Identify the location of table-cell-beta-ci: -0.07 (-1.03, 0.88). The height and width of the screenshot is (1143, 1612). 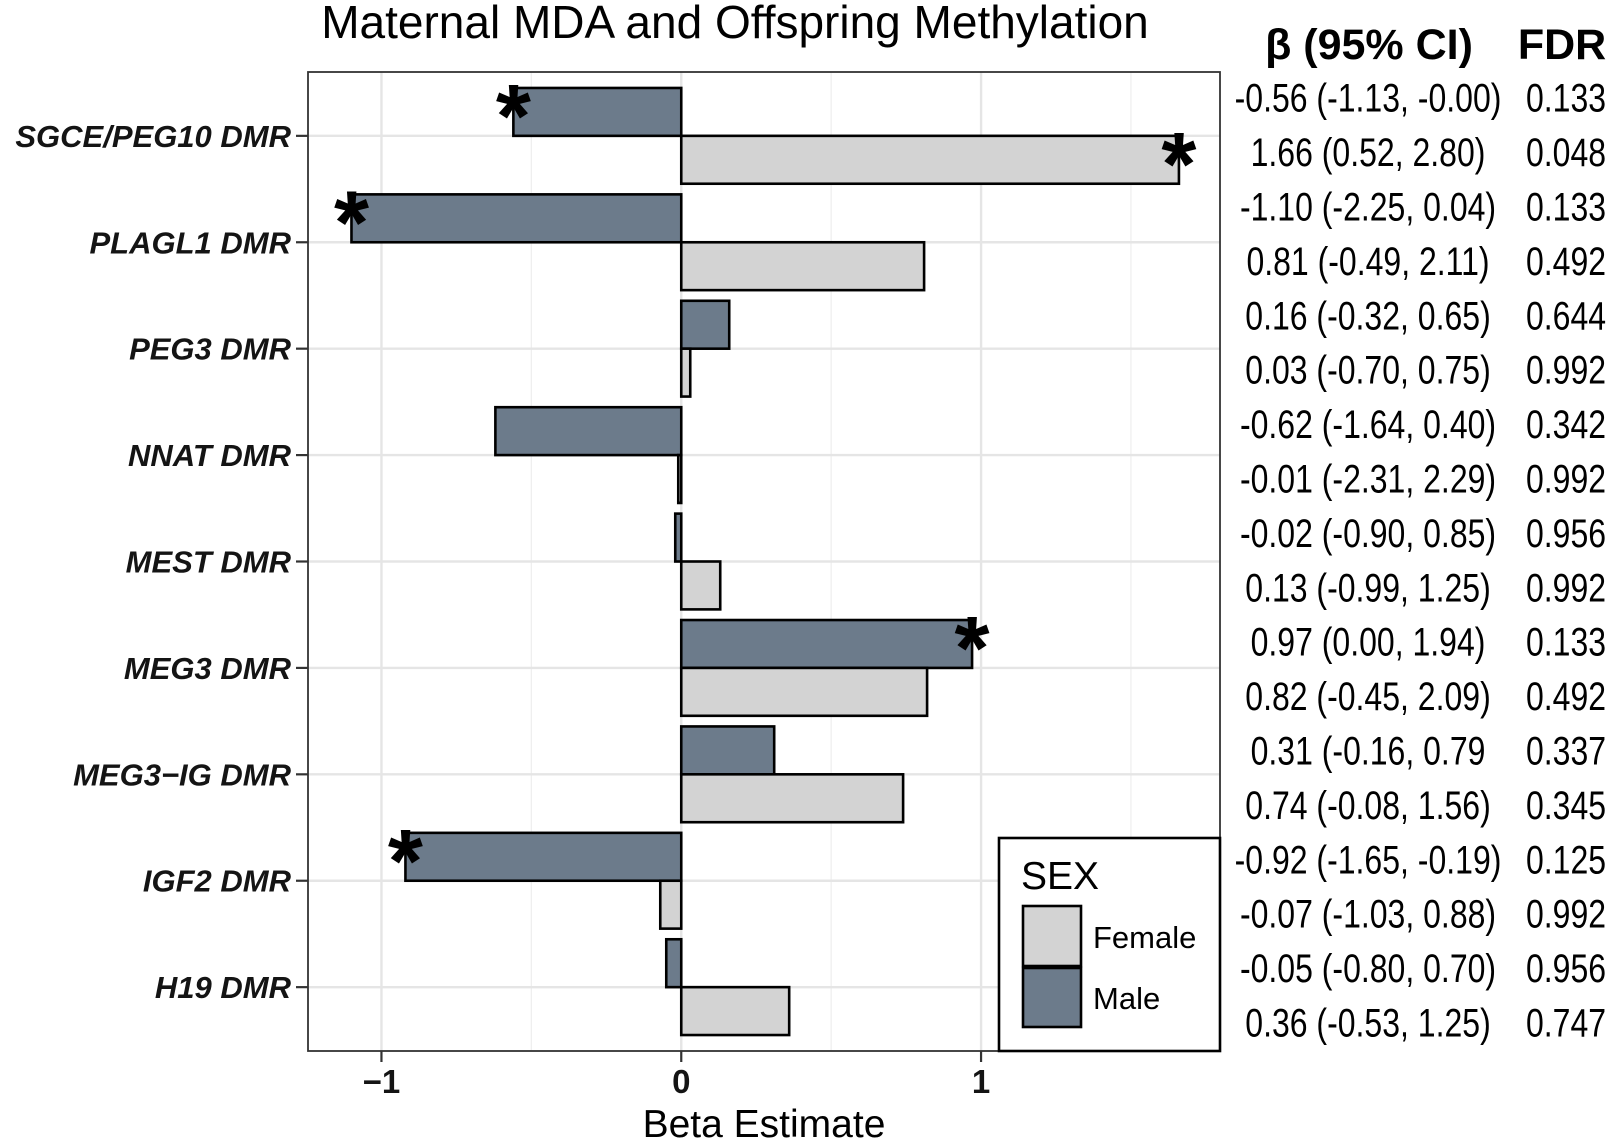
(1368, 913).